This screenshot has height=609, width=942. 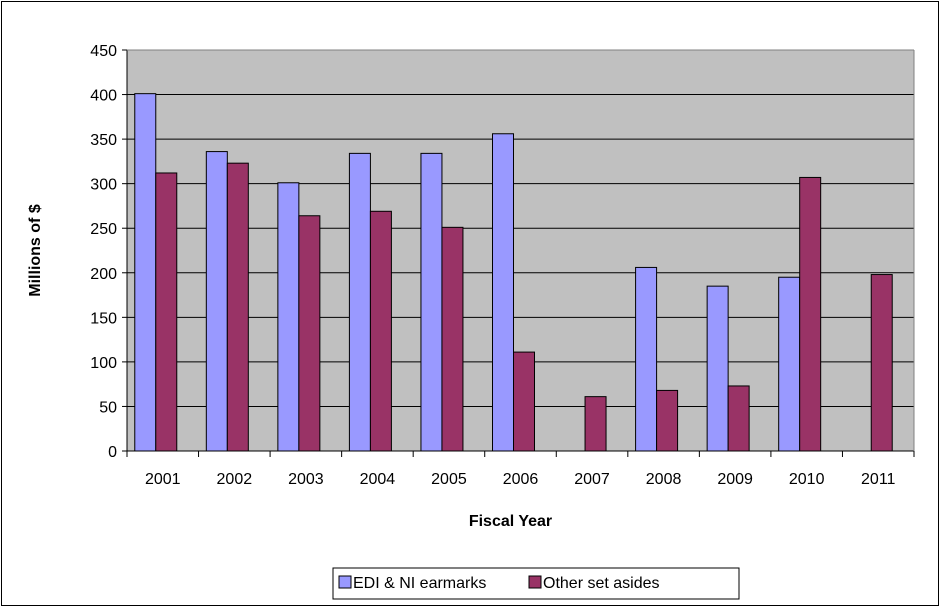 I want to click on bar-other-2007, so click(x=595, y=424).